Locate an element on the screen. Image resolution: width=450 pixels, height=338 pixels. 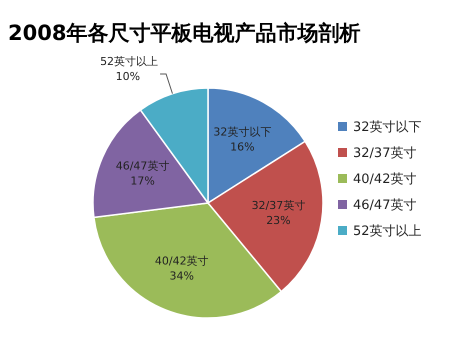
legend-label: 46/47英寸 is located at coordinates (384, 205).